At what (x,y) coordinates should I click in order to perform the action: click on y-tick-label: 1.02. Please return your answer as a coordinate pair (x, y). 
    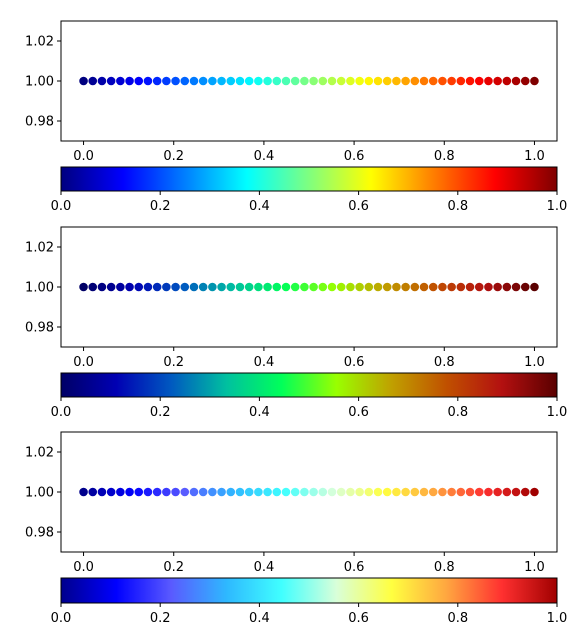
    Looking at the image, I should click on (39, 42).